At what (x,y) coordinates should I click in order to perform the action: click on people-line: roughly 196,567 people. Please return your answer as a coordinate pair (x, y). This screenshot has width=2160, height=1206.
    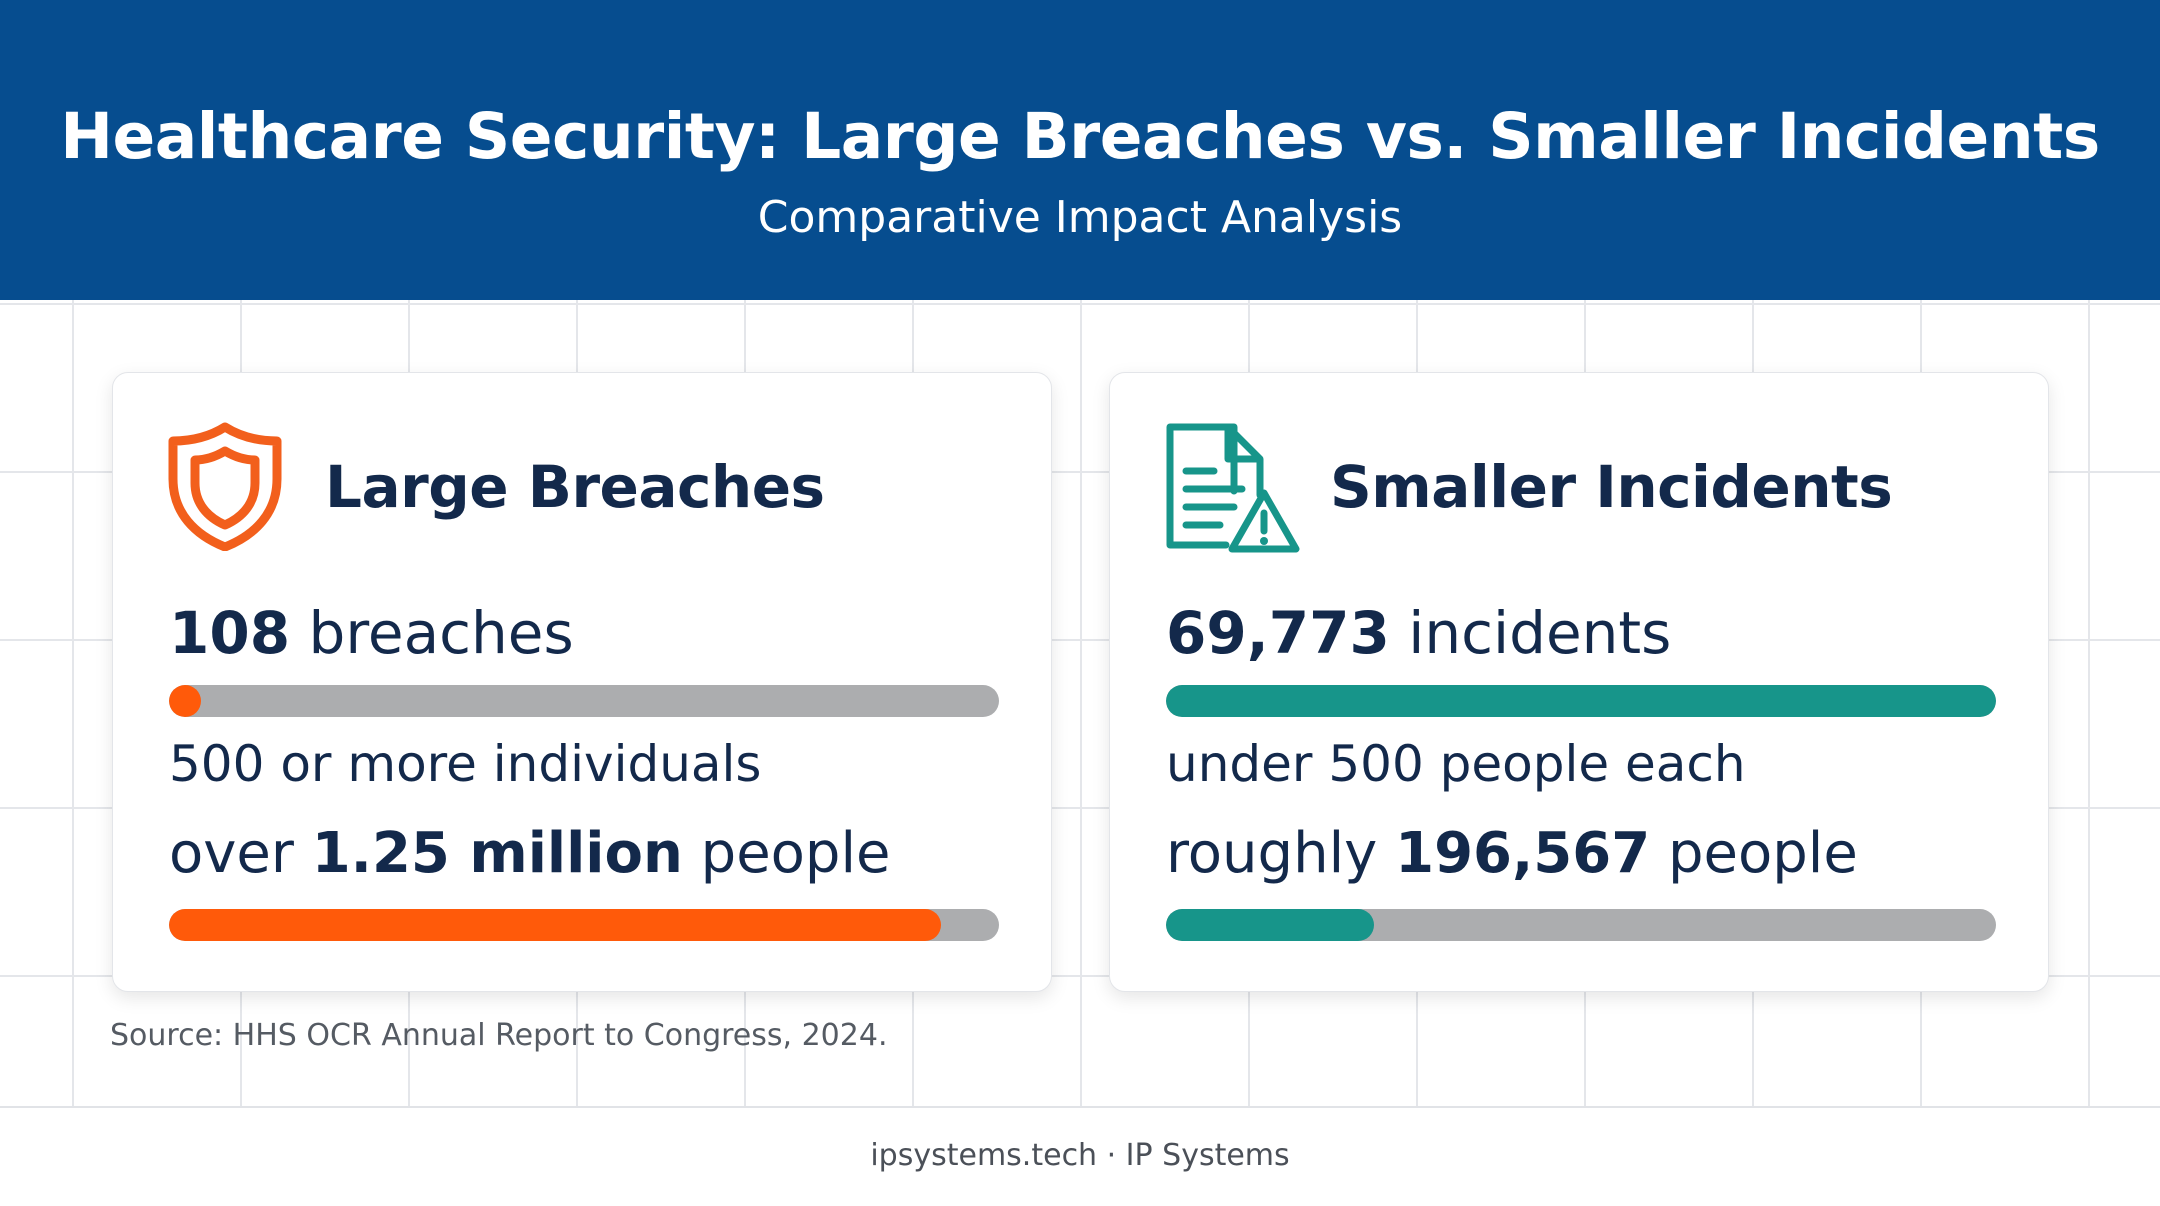
    Looking at the image, I should click on (1512, 853).